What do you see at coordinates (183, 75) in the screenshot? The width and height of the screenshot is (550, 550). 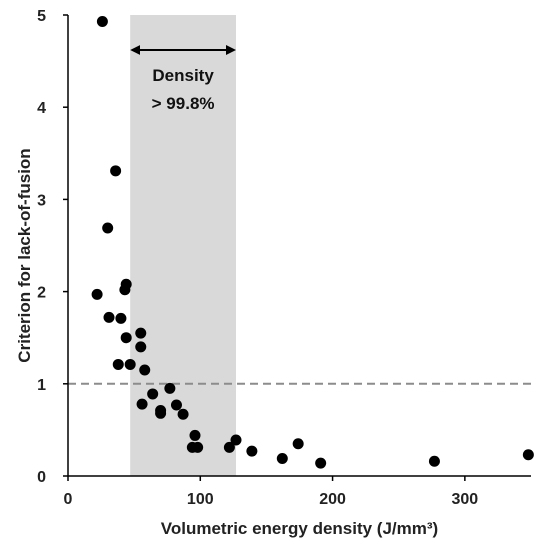 I see `band-label-line1: Density` at bounding box center [183, 75].